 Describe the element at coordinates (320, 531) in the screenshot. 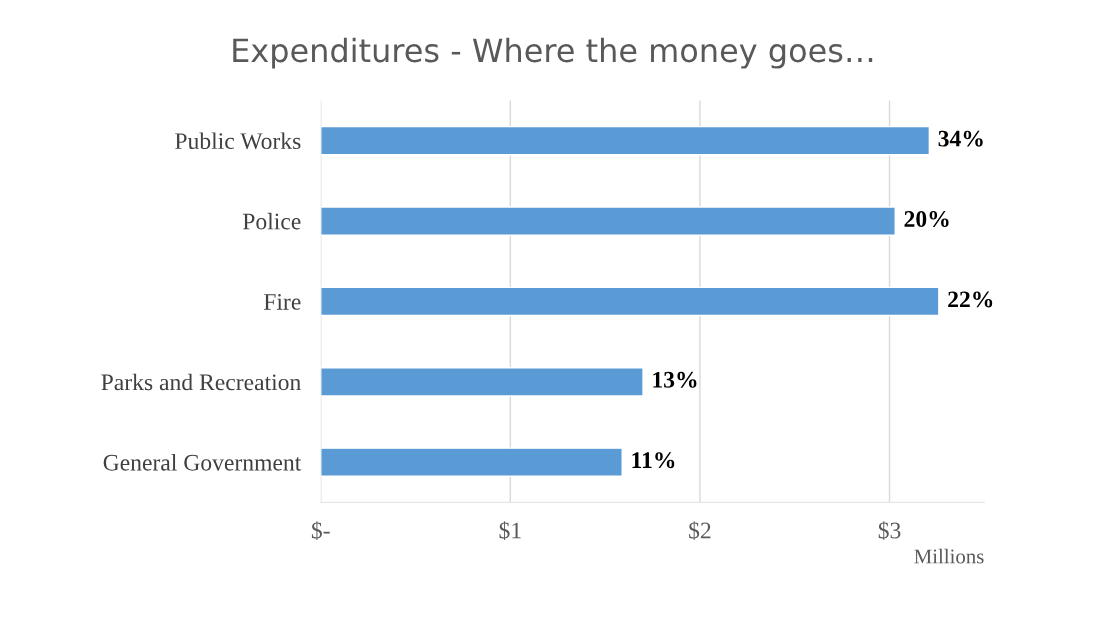

I see `x-tick-label: $-` at that location.